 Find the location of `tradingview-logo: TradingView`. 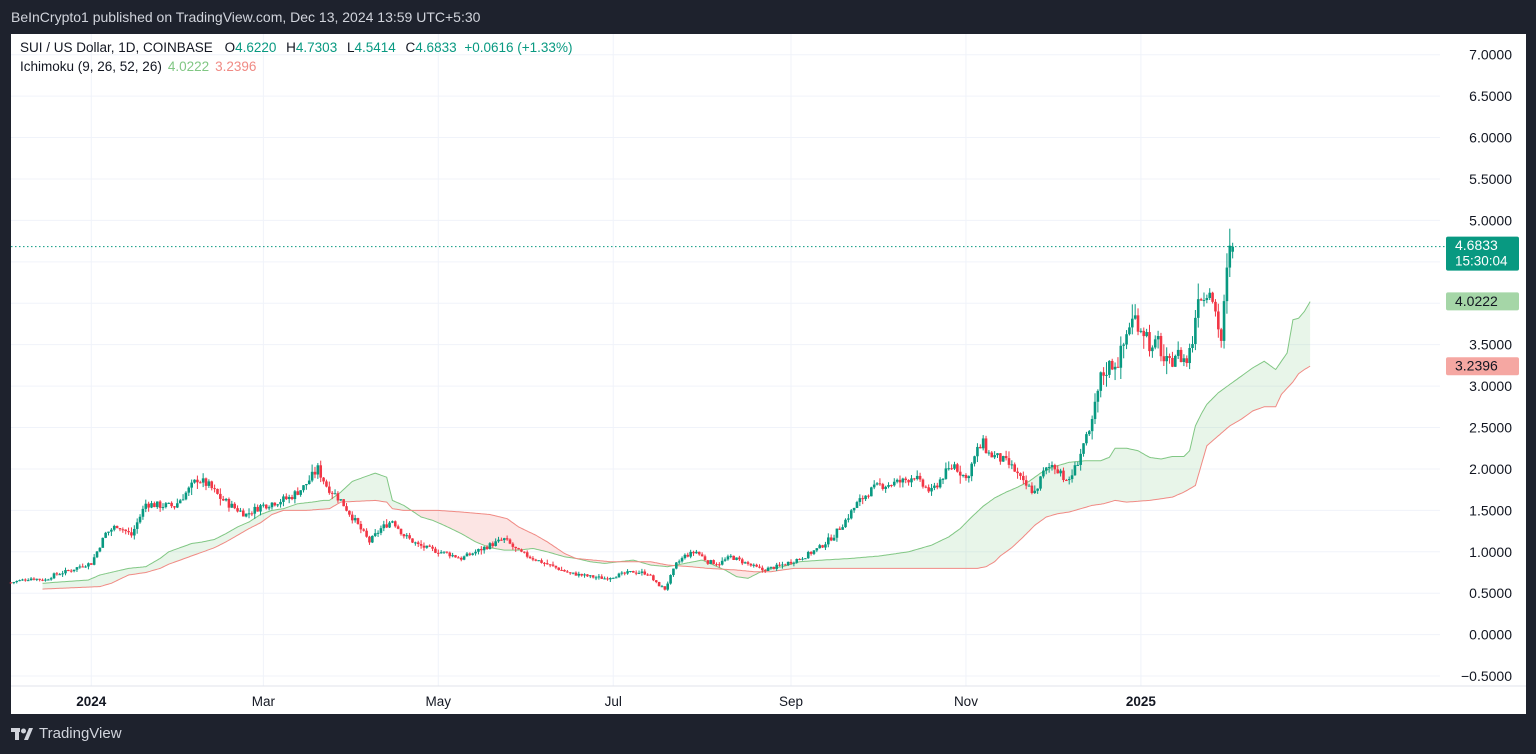

tradingview-logo: TradingView is located at coordinates (66, 733).